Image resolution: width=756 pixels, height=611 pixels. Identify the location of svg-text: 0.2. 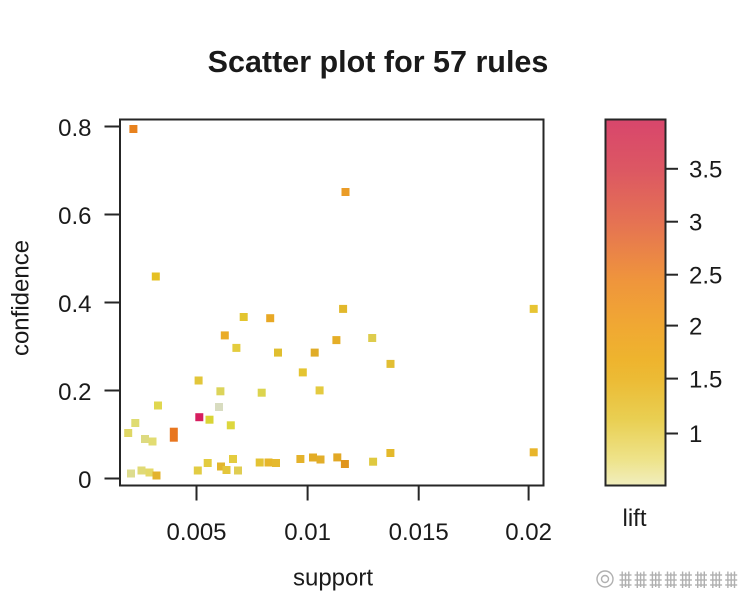
(74, 392).